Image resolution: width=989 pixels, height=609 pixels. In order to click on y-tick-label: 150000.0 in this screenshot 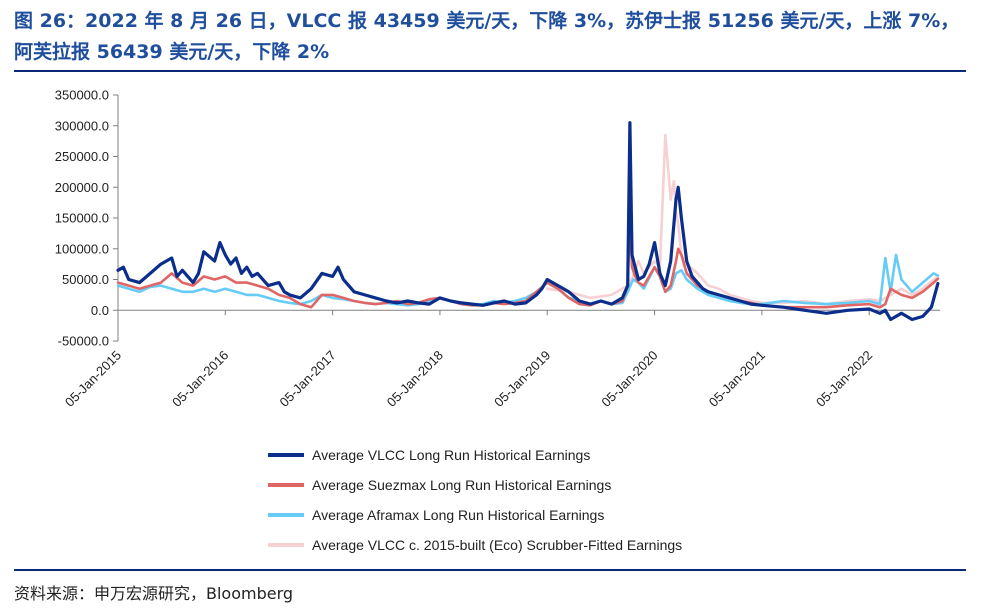, I will do `click(82, 218)`.